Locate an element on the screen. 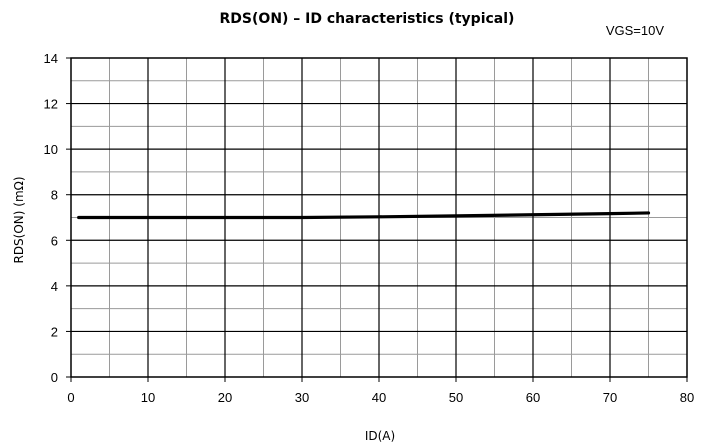 The image size is (710, 448). x-tick-label: 10 is located at coordinates (148, 397).